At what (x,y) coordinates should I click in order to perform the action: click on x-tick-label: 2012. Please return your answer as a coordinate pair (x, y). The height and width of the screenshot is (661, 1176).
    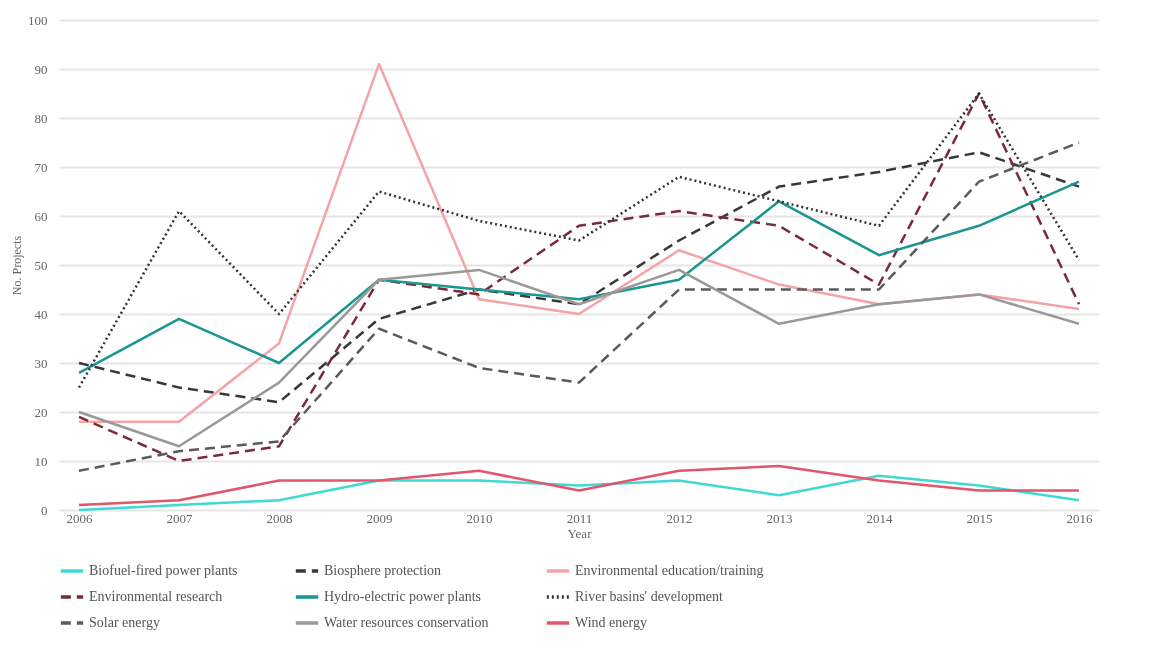
    Looking at the image, I should click on (679, 518).